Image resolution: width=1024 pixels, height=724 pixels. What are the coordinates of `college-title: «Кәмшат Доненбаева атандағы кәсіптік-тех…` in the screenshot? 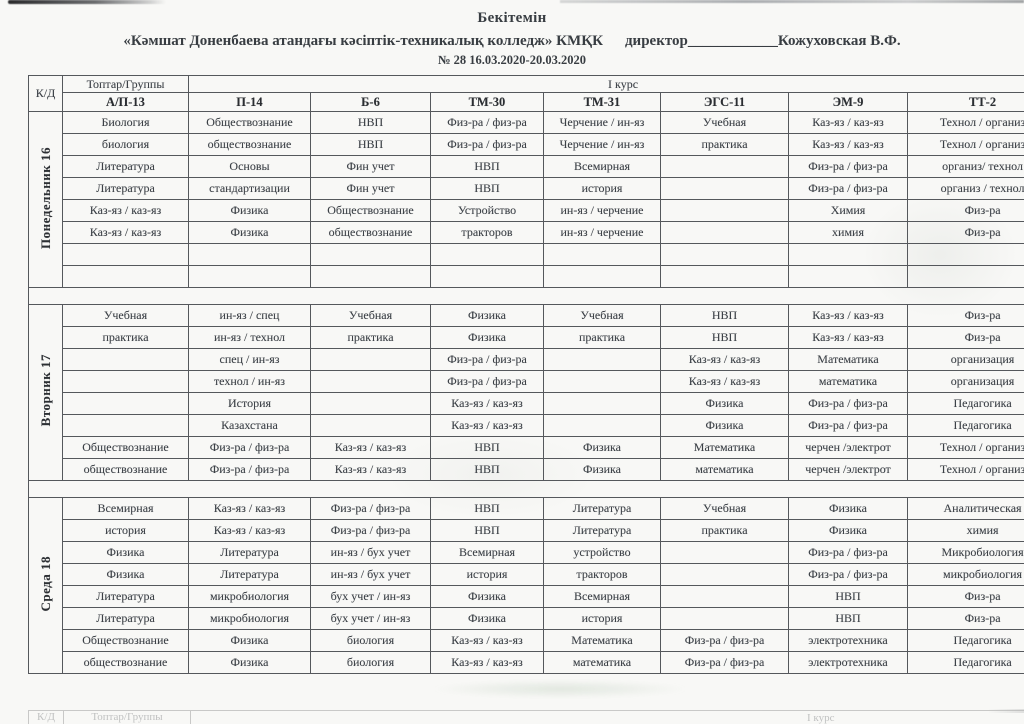 It's located at (363, 41).